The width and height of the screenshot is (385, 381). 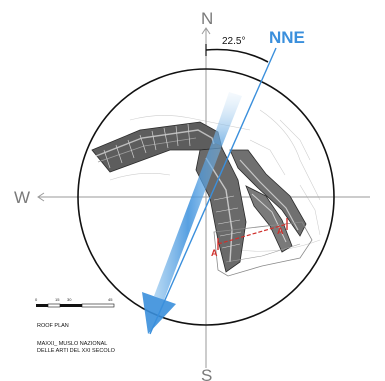 What do you see at coordinates (268, 201) in the screenshot?
I see `east-wing` at bounding box center [268, 201].